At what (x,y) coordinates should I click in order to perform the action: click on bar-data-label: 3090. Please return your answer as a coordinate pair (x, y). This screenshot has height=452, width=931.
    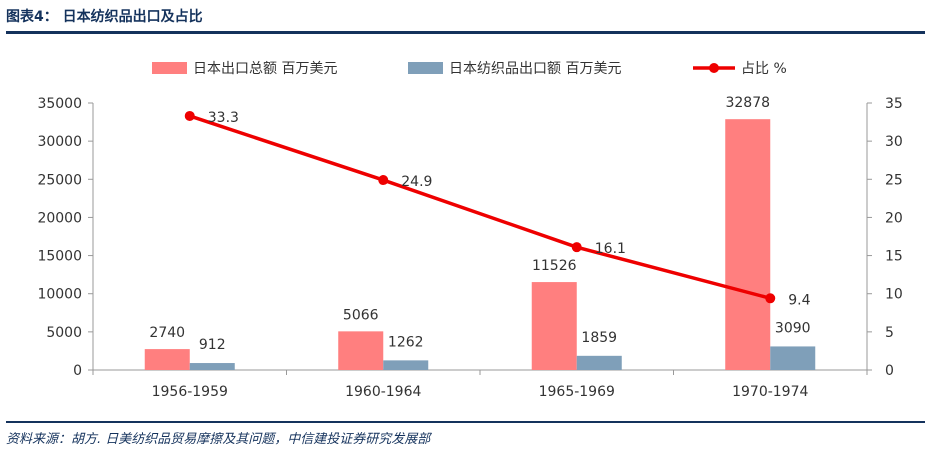
    Looking at the image, I should click on (793, 328).